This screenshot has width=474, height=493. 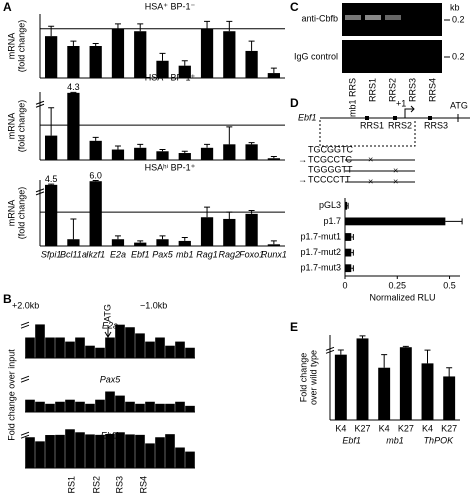 I want to click on y-label: over wild type, so click(x=313, y=377).